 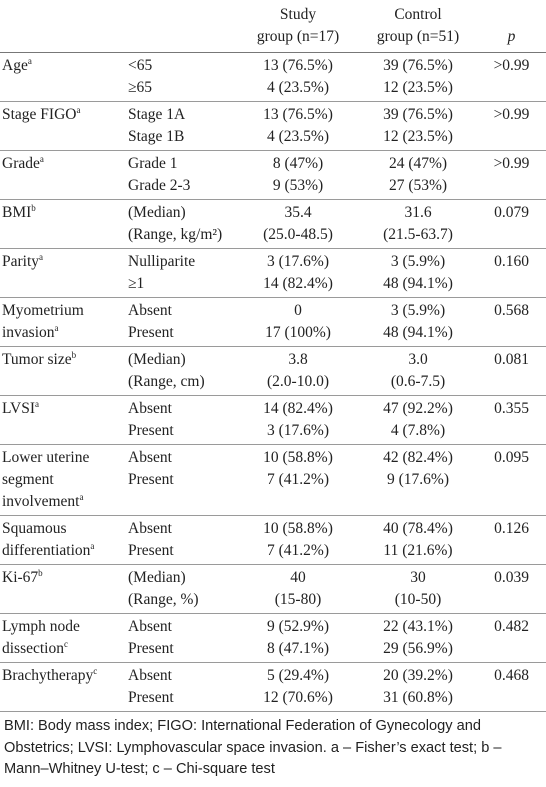 What do you see at coordinates (157, 114) in the screenshot?
I see `category-label: Stage 1A` at bounding box center [157, 114].